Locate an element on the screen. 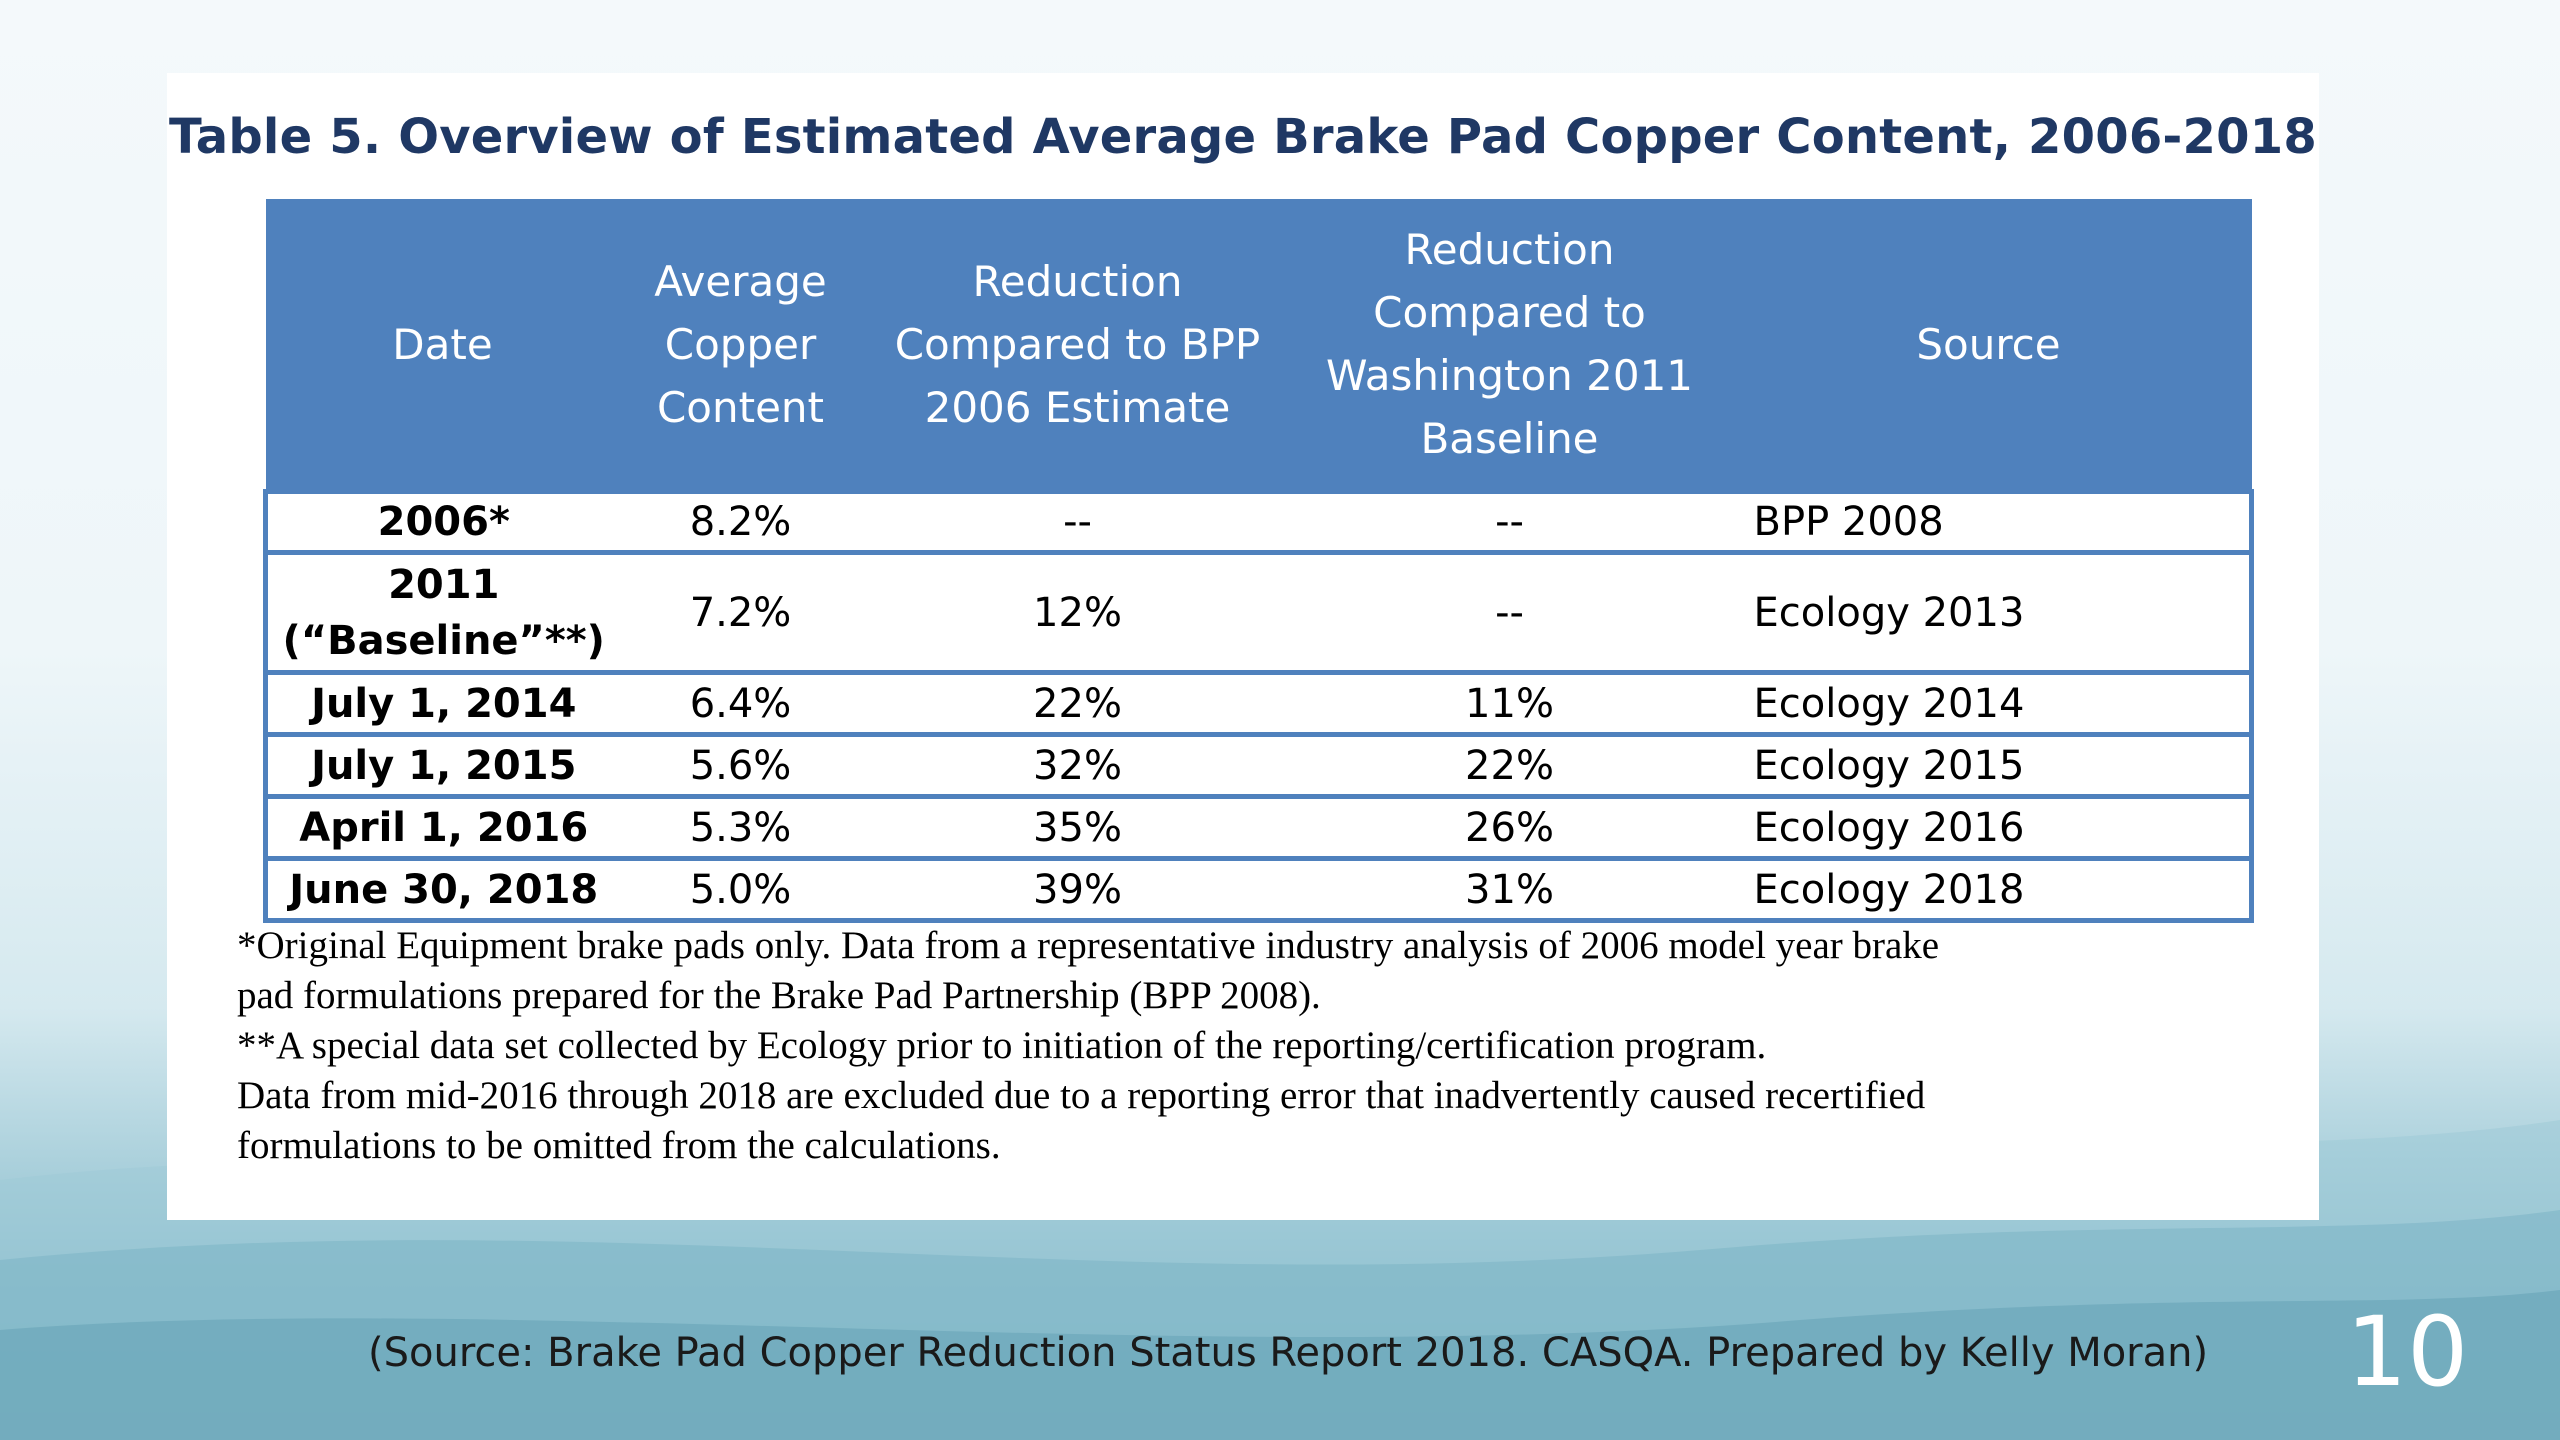 The height and width of the screenshot is (1440, 2560). cell-reduction-washington: 11% is located at coordinates (1509, 703).